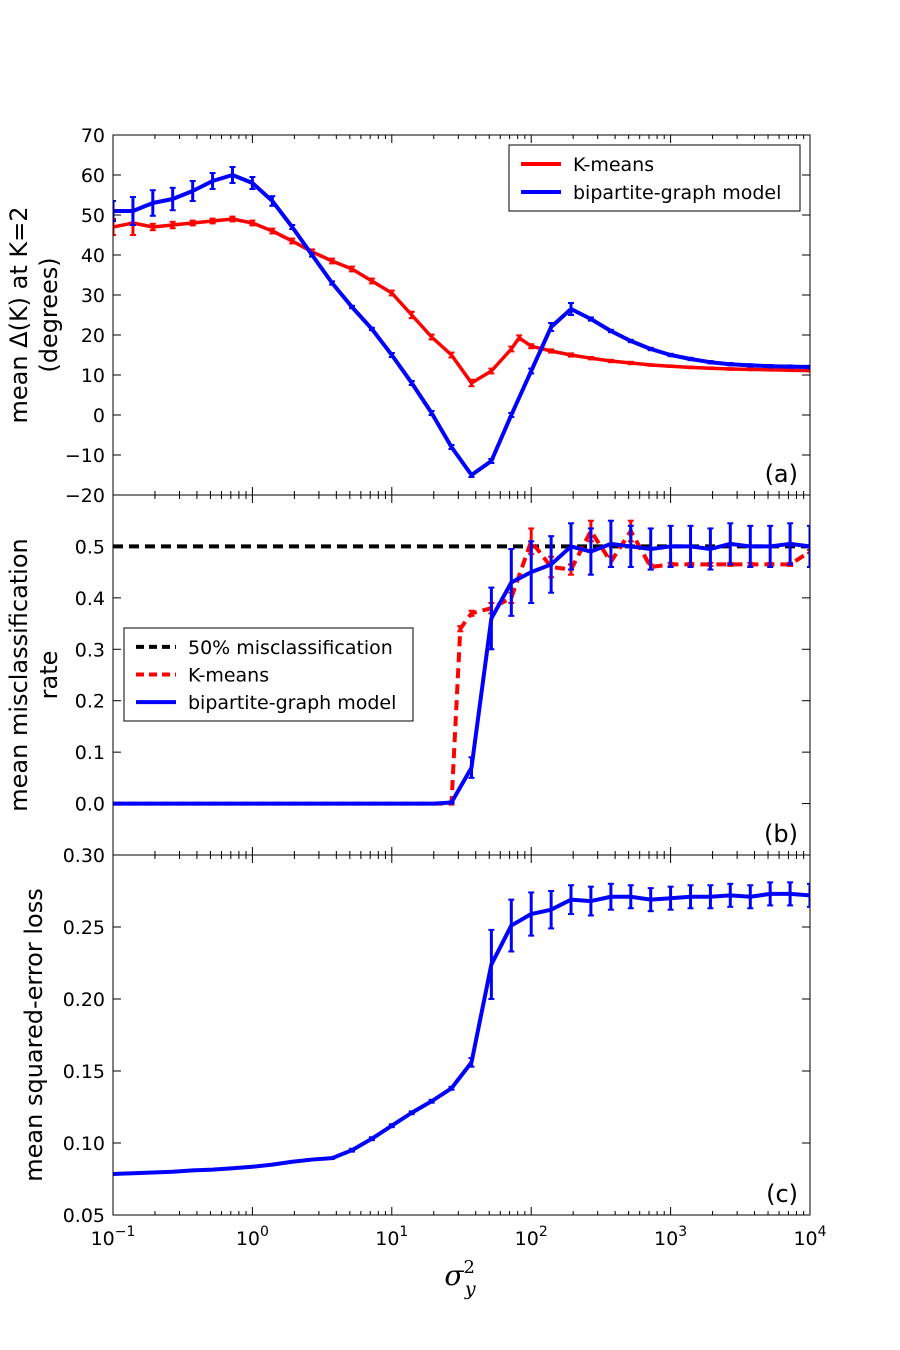 The width and height of the screenshot is (900, 1350). I want to click on panel-2-legend-threshold-label: 50% misclassification, so click(290, 648).